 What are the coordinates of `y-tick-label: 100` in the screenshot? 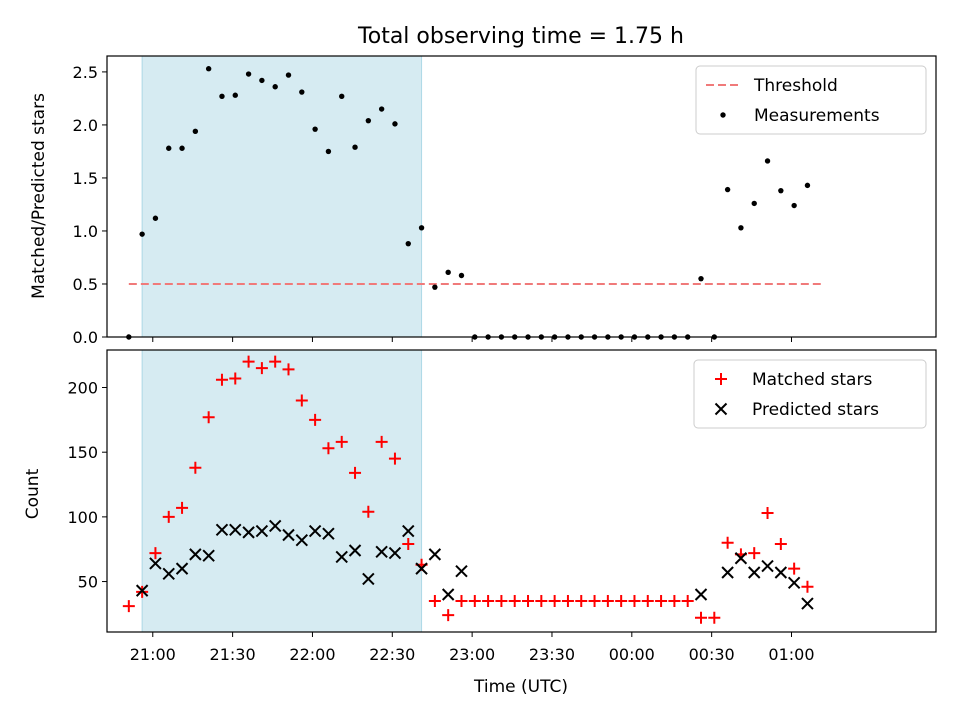 It's located at (82, 517).